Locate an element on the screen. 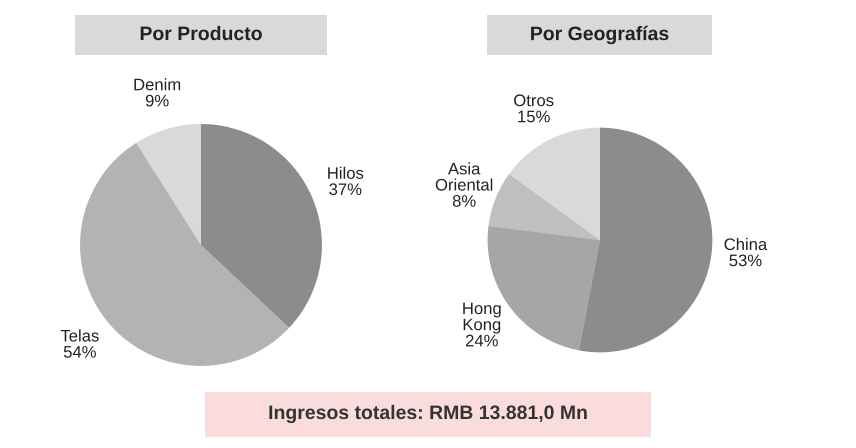 The height and width of the screenshot is (448, 856). chart-title: Por Producto is located at coordinates (201, 33).